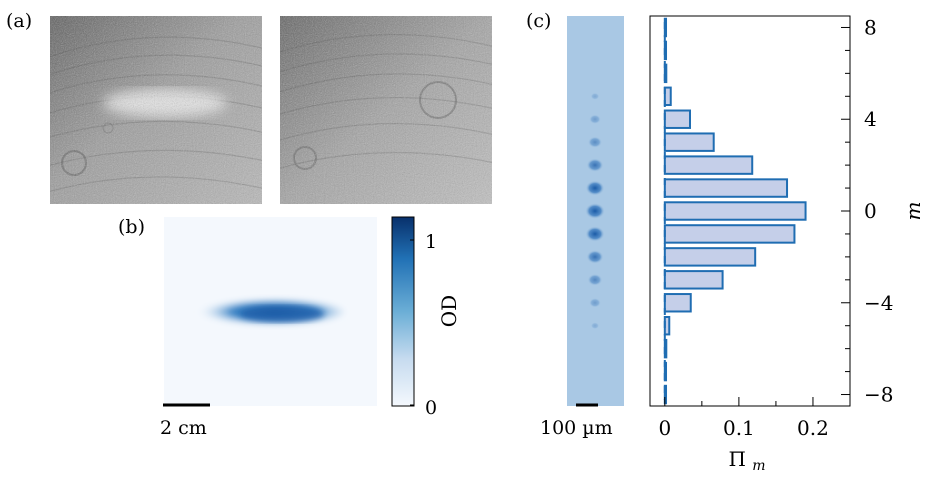 Image resolution: width=927 pixels, height=481 pixels. Describe the element at coordinates (693, 280) in the screenshot. I see `bar-m--3` at that location.